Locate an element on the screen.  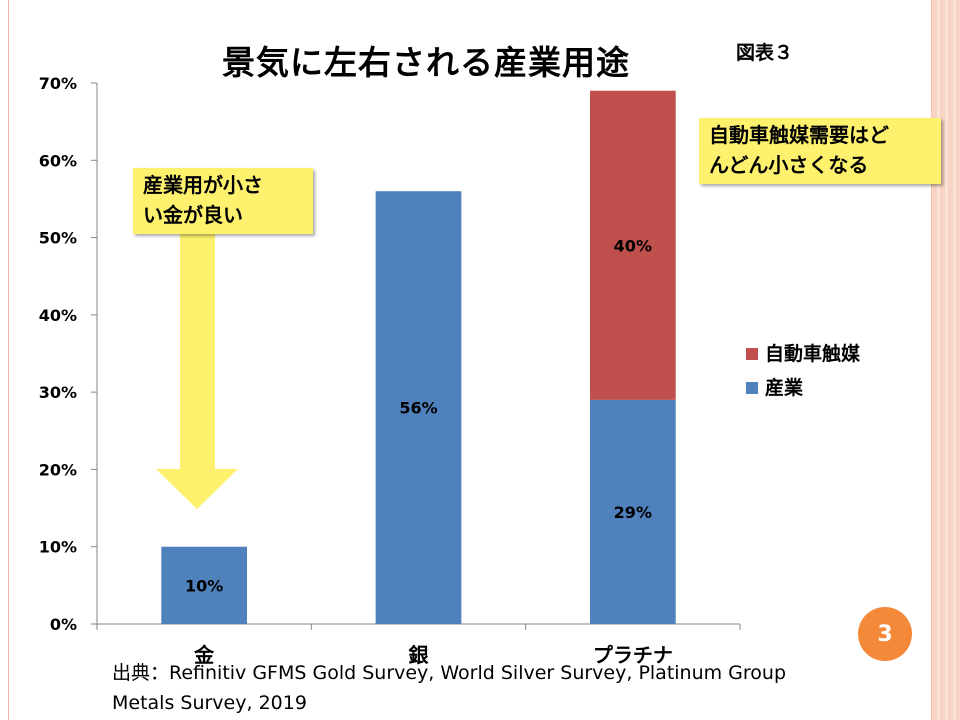
slide-frame-right-edge is located at coordinates (931, 360).